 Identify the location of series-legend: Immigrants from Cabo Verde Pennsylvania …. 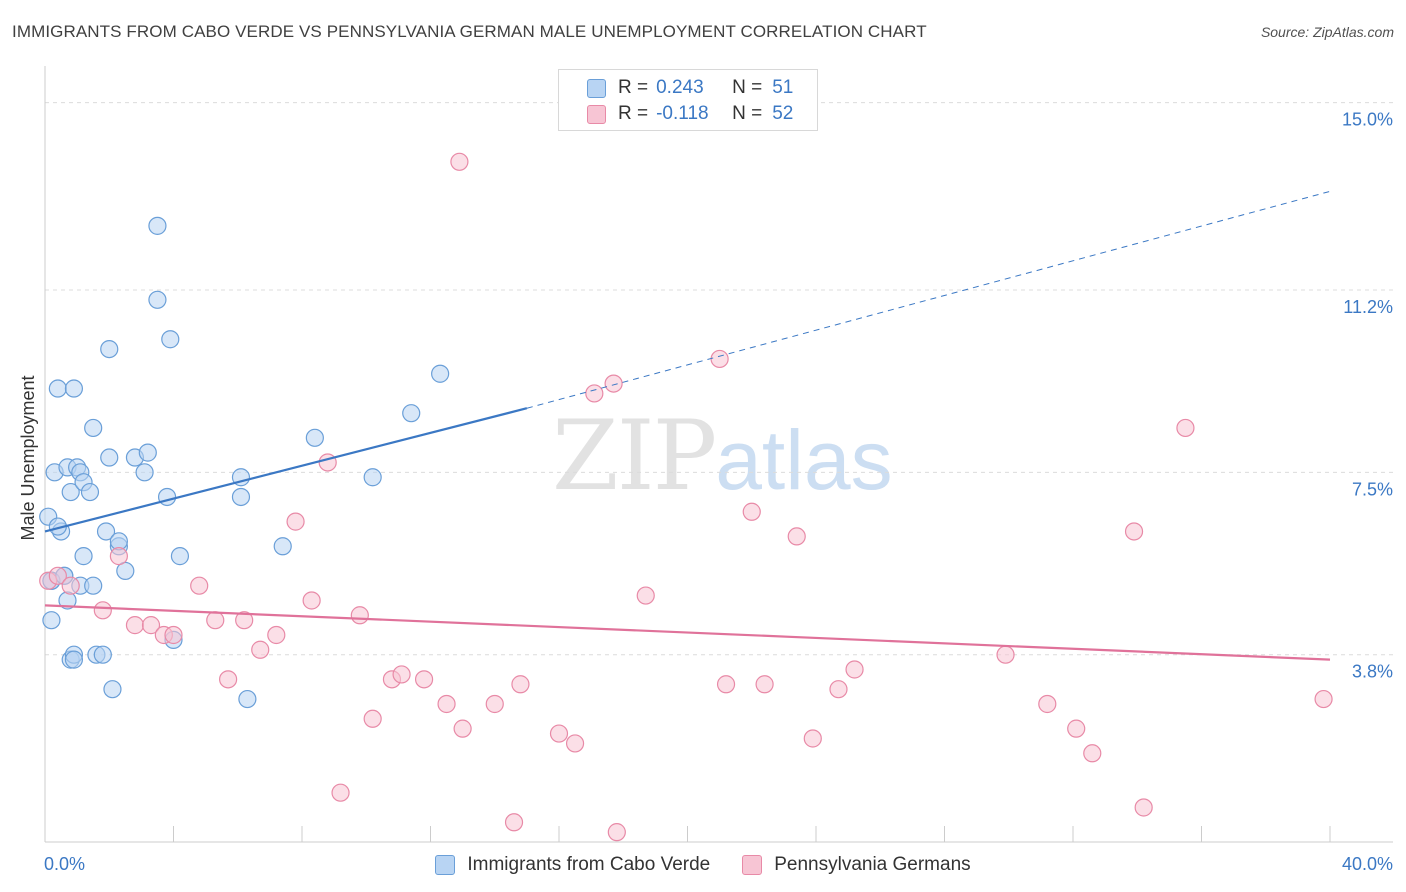
(703, 865).